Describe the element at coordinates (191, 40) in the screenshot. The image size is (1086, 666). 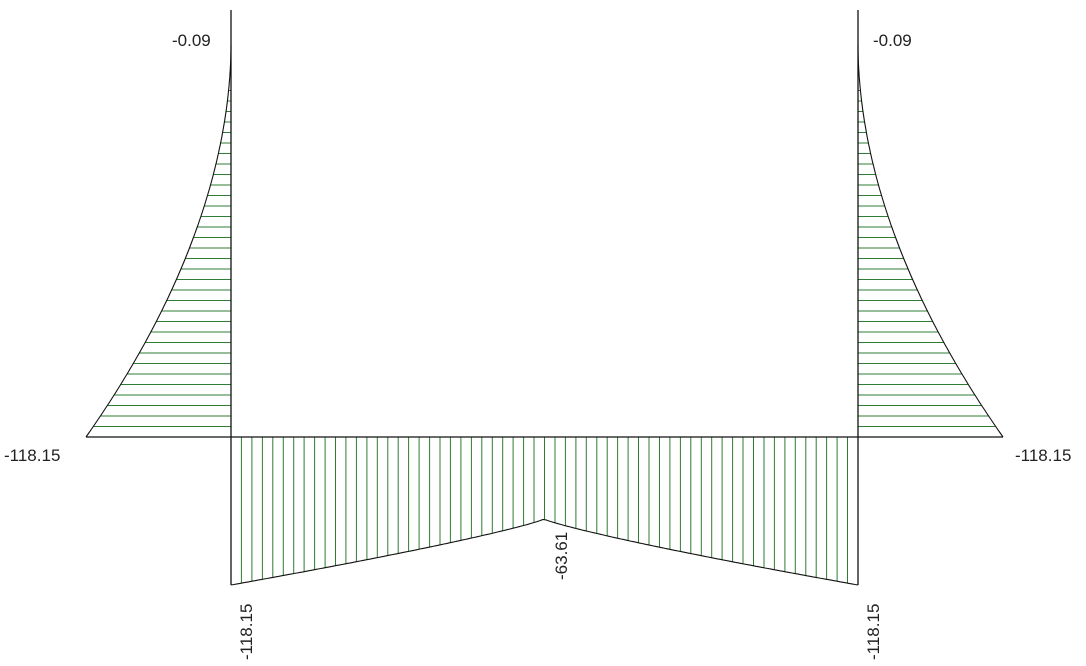
I see `left-column-top-value: -0.09` at that location.